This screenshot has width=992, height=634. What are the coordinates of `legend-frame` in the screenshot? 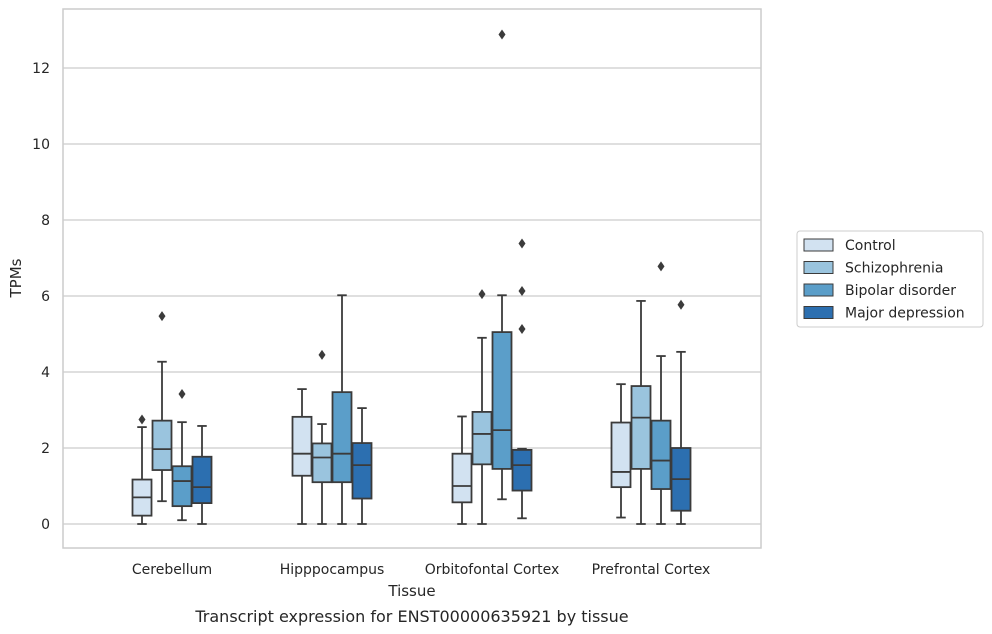 It's located at (890, 279).